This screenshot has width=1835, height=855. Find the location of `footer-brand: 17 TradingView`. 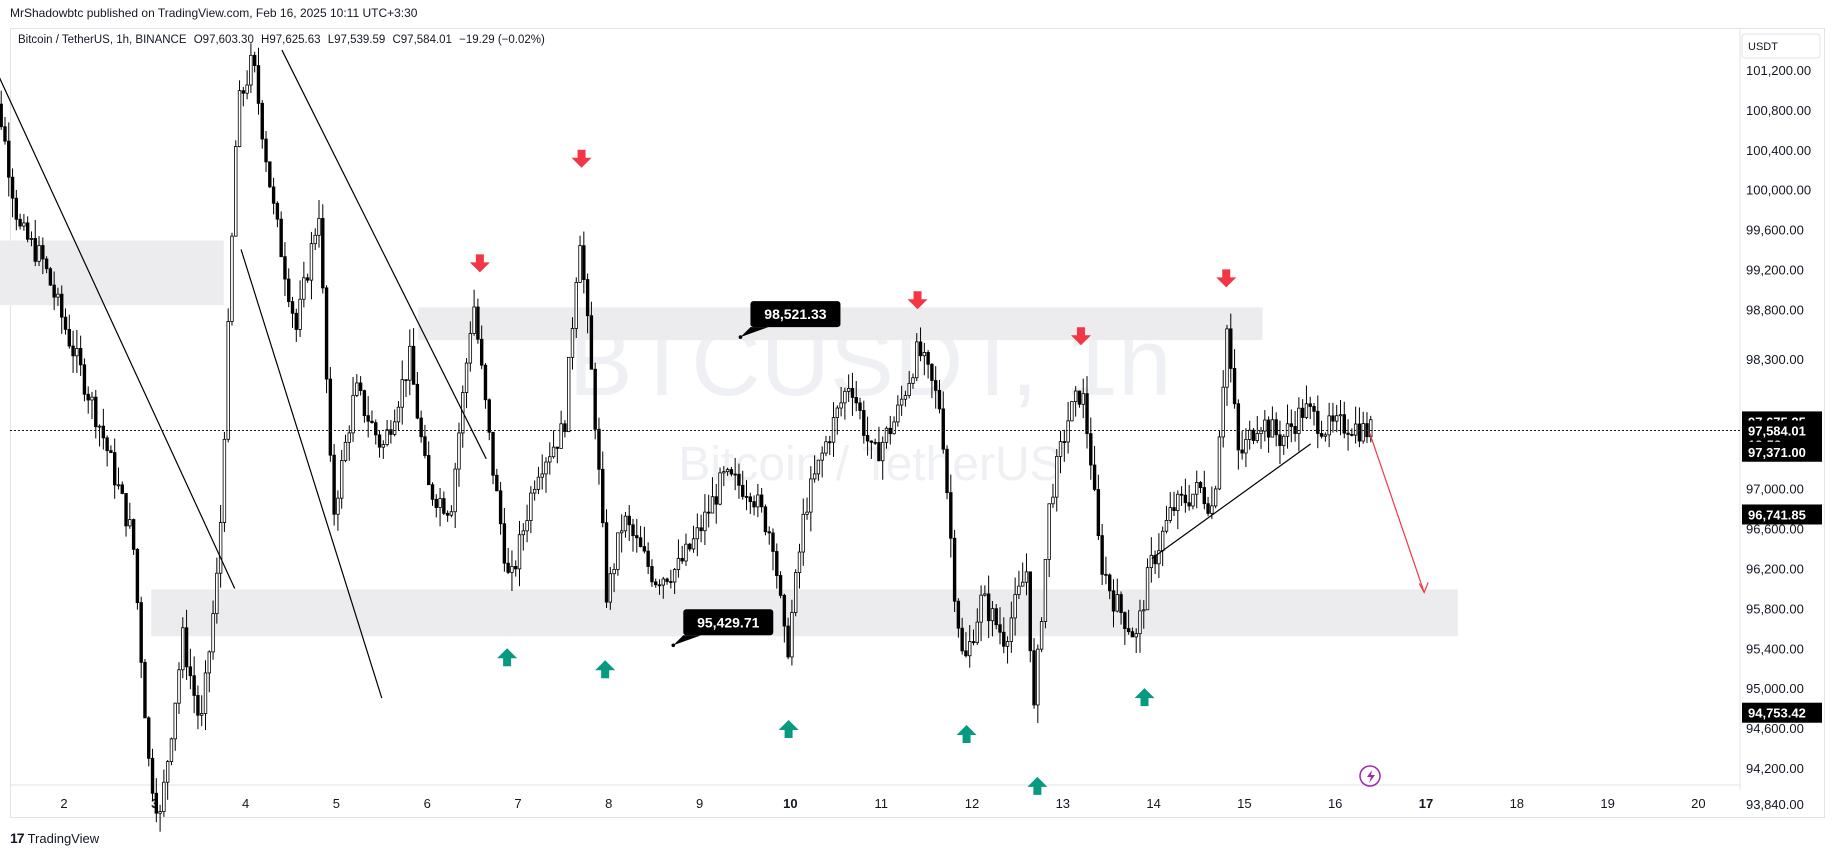

footer-brand: 17 TradingView is located at coordinates (54, 838).